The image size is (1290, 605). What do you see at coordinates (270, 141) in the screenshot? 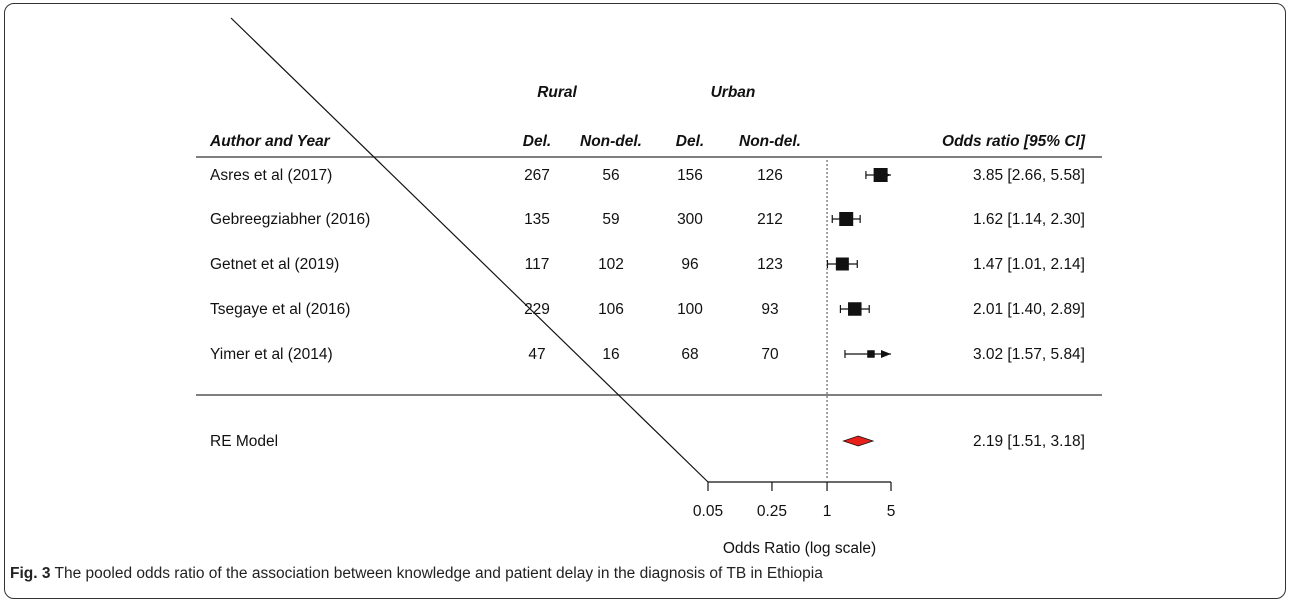
I see `column-header-study: Author and Year` at bounding box center [270, 141].